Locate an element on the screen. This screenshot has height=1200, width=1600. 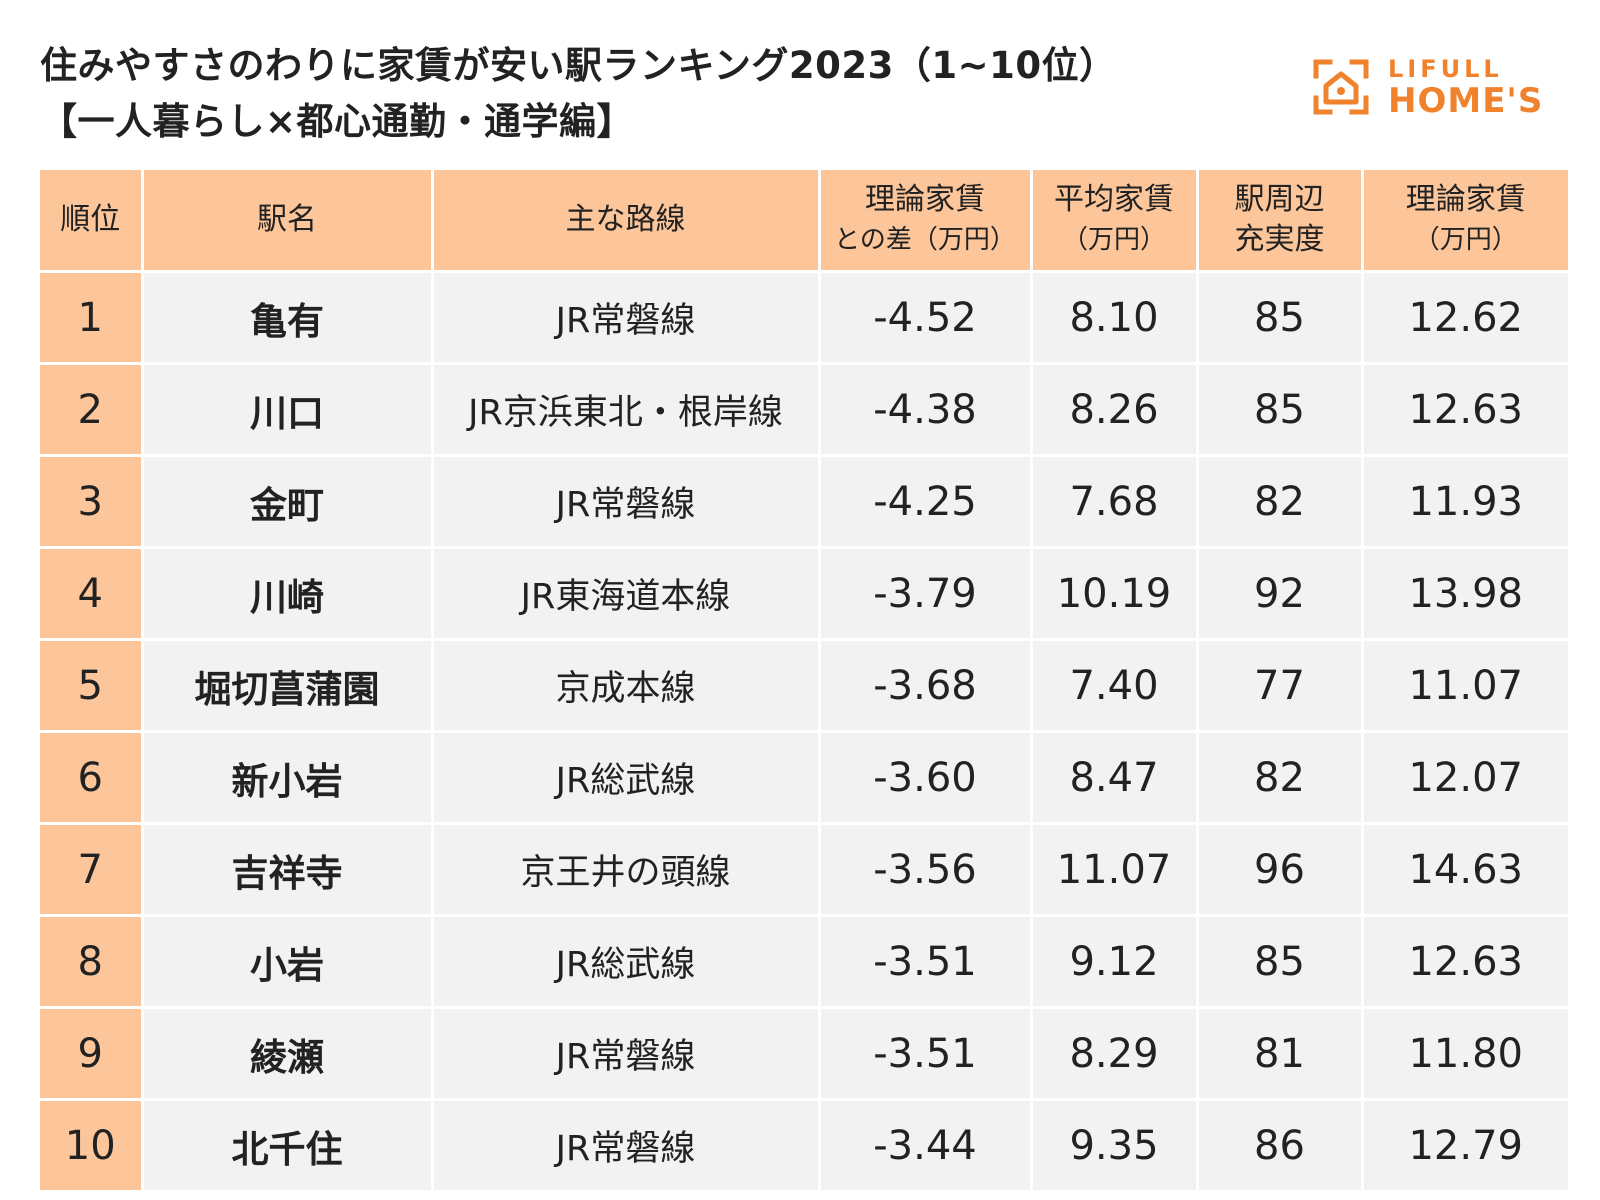
title-line-1: 住みやすさのわりに家賃が安い駅ランキング2023（1~10位） is located at coordinates (578, 65).